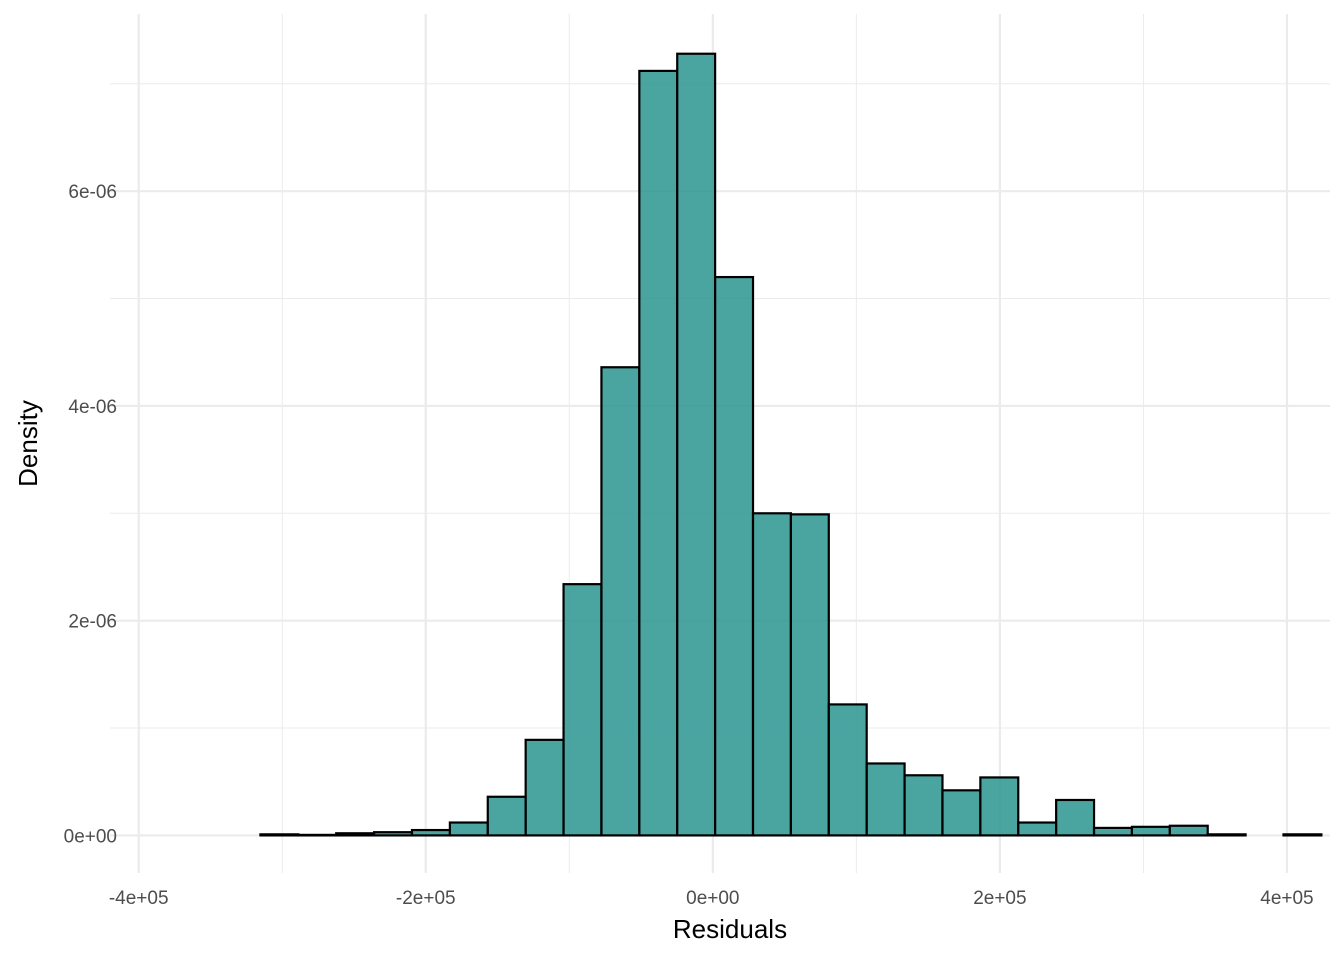  What do you see at coordinates (730, 929) in the screenshot?
I see `x-axis-title: Residuals` at bounding box center [730, 929].